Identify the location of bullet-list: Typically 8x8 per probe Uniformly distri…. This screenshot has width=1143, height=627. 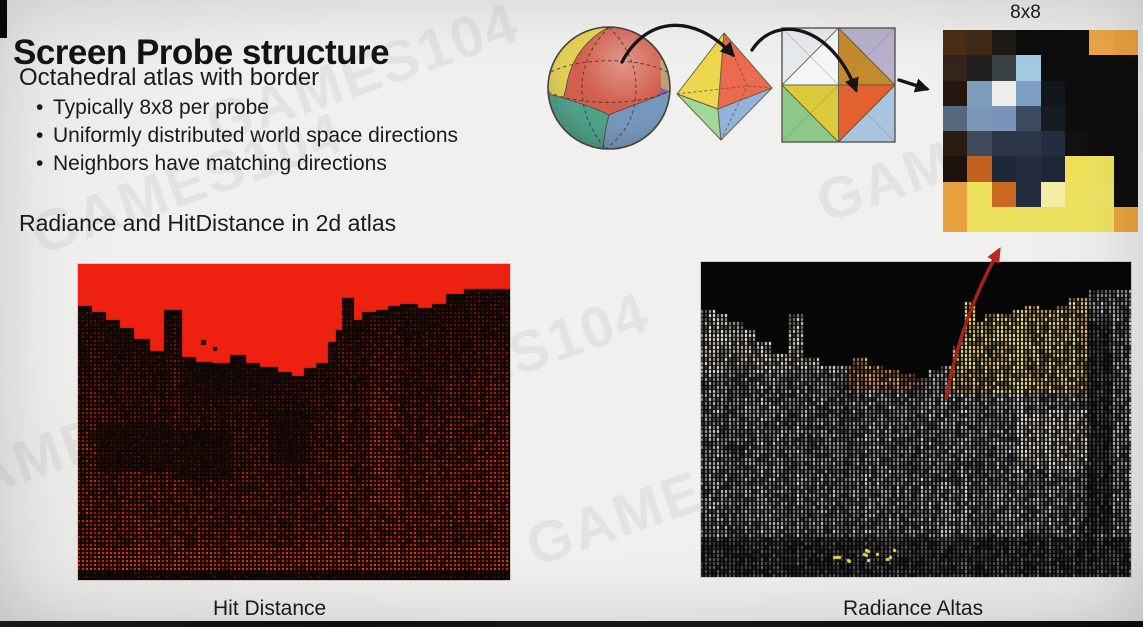
(247, 136).